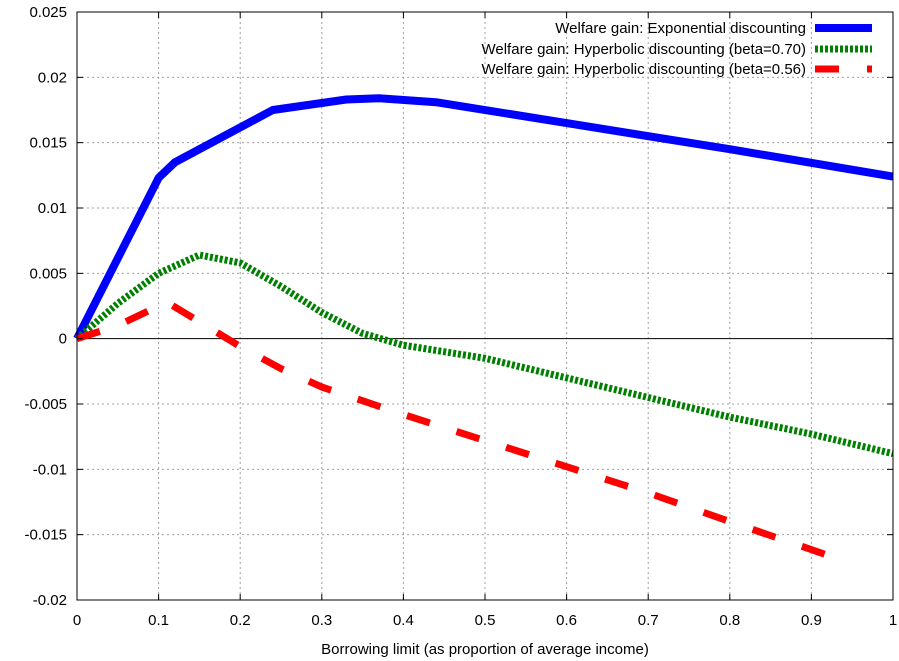  What do you see at coordinates (893, 620) in the screenshot?
I see `x-tick-label: 1` at bounding box center [893, 620].